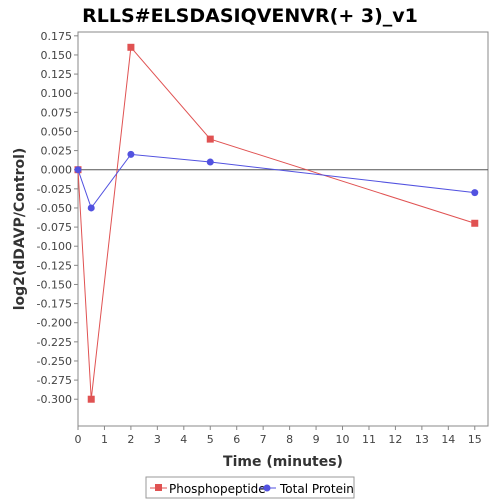  What do you see at coordinates (54, 399) in the screenshot?
I see `y-tick-label: -0.300` at bounding box center [54, 399].